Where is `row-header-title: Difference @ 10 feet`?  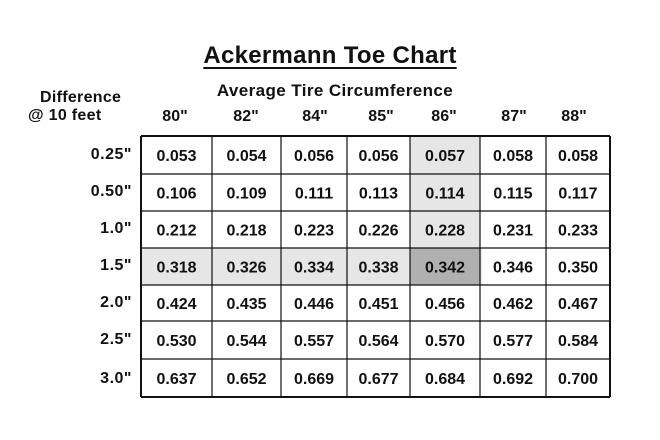
row-header-title: Difference @ 10 feet is located at coordinates (84, 107).